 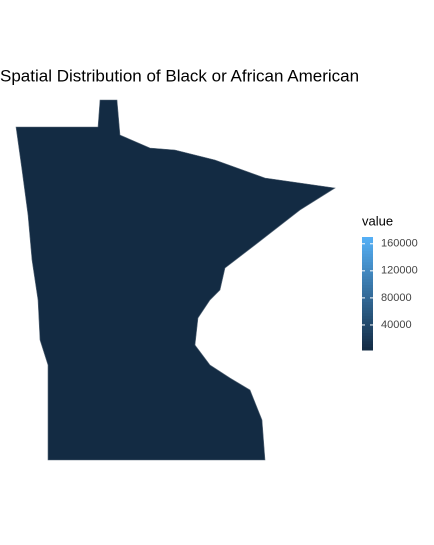 I want to click on colorbar-label: 80000, so click(x=396, y=298).